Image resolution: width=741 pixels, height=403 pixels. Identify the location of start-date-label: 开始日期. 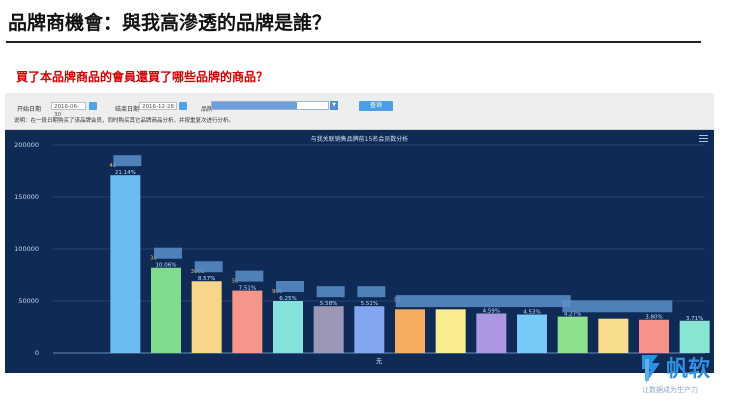
(29, 109).